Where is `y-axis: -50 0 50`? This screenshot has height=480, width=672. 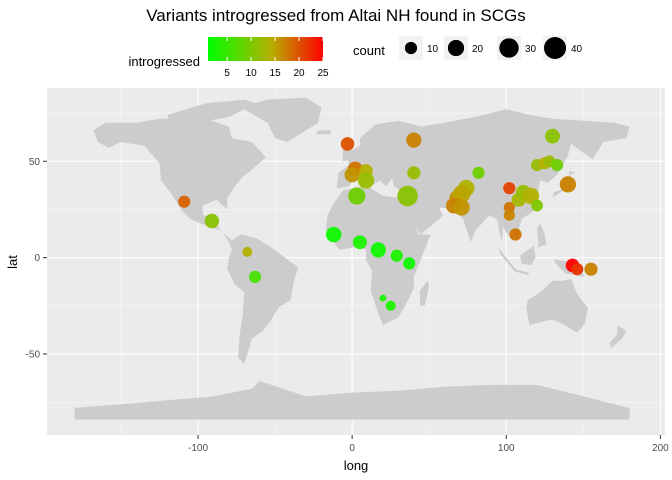 y-axis: -50 0 50 is located at coordinates (36, 259).